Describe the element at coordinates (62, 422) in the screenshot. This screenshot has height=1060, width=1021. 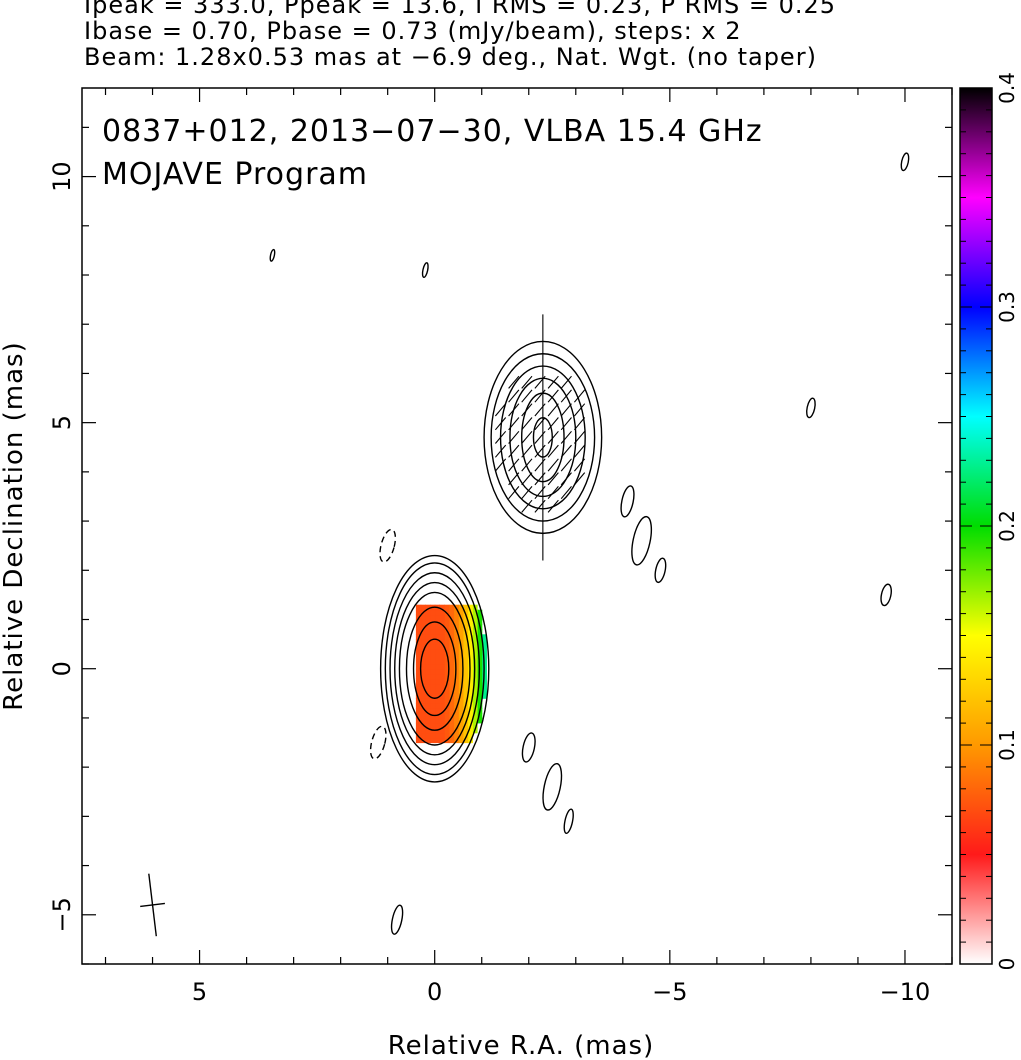
I see `y-tick-label: 5` at that location.